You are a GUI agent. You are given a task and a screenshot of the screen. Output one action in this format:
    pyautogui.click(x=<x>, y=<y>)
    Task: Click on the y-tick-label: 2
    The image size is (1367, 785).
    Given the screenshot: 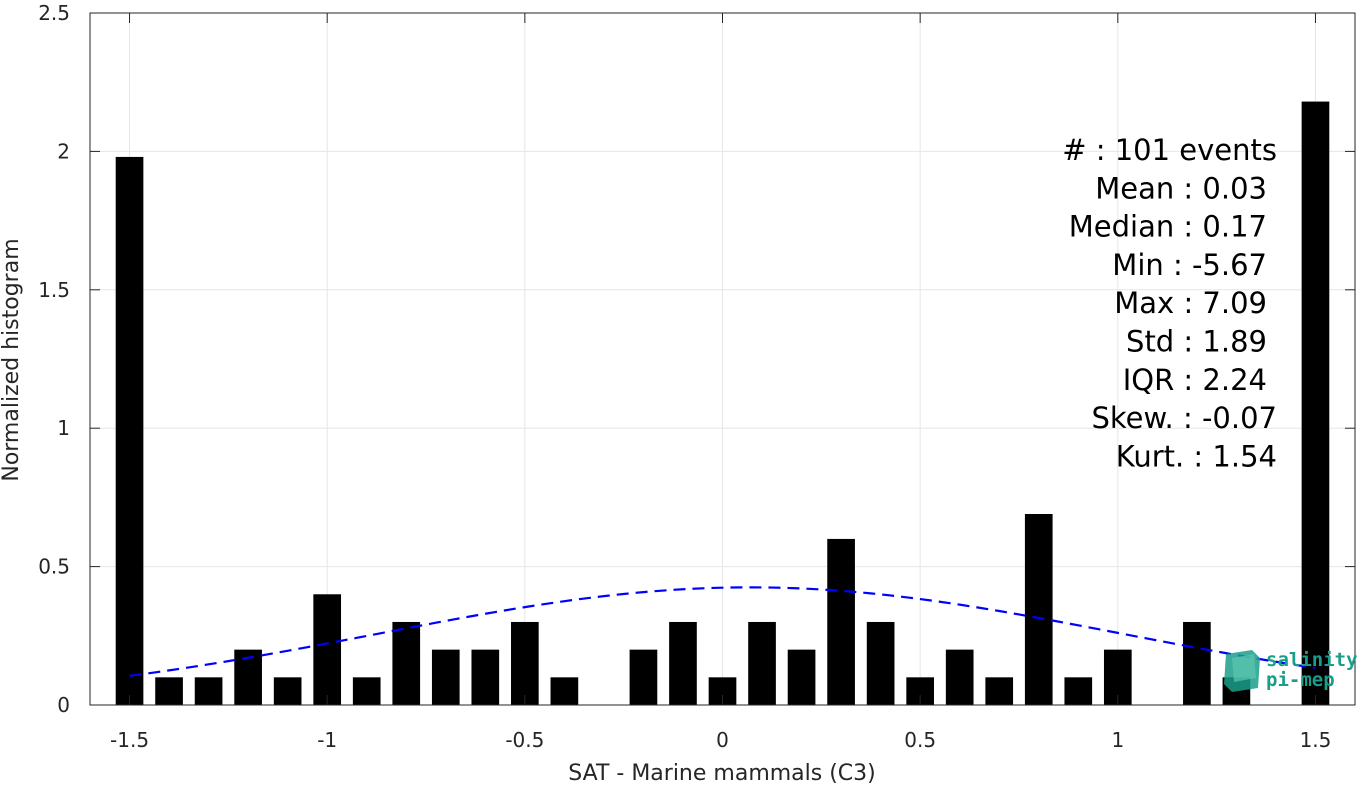 What is the action you would take?
    pyautogui.click(x=63, y=151)
    